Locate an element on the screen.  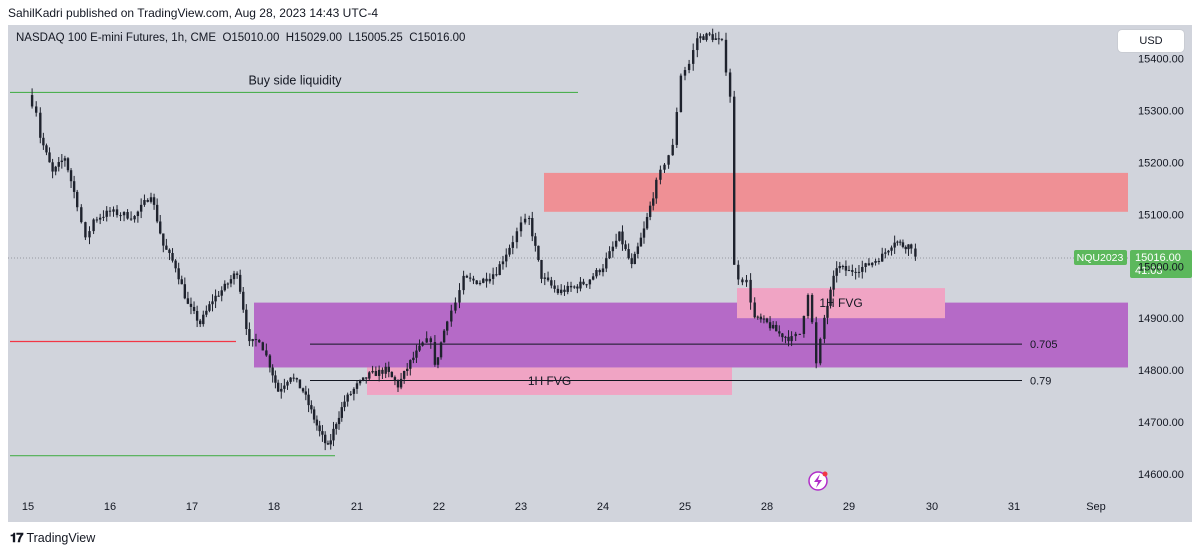
fvg-upper-label: 1H FVG is located at coordinates (840, 303).